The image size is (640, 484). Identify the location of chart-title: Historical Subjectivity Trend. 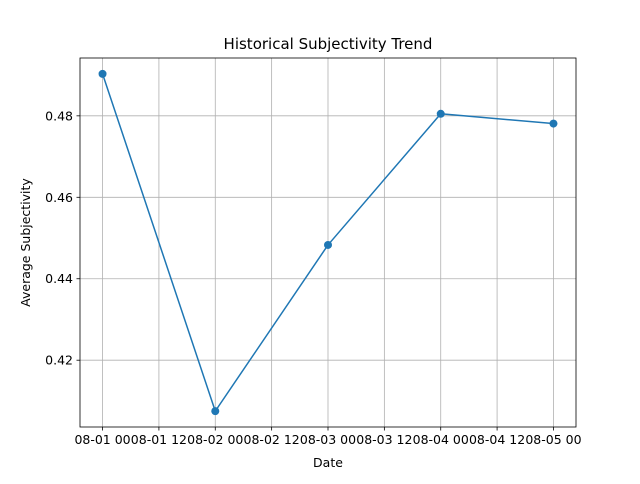
(328, 44).